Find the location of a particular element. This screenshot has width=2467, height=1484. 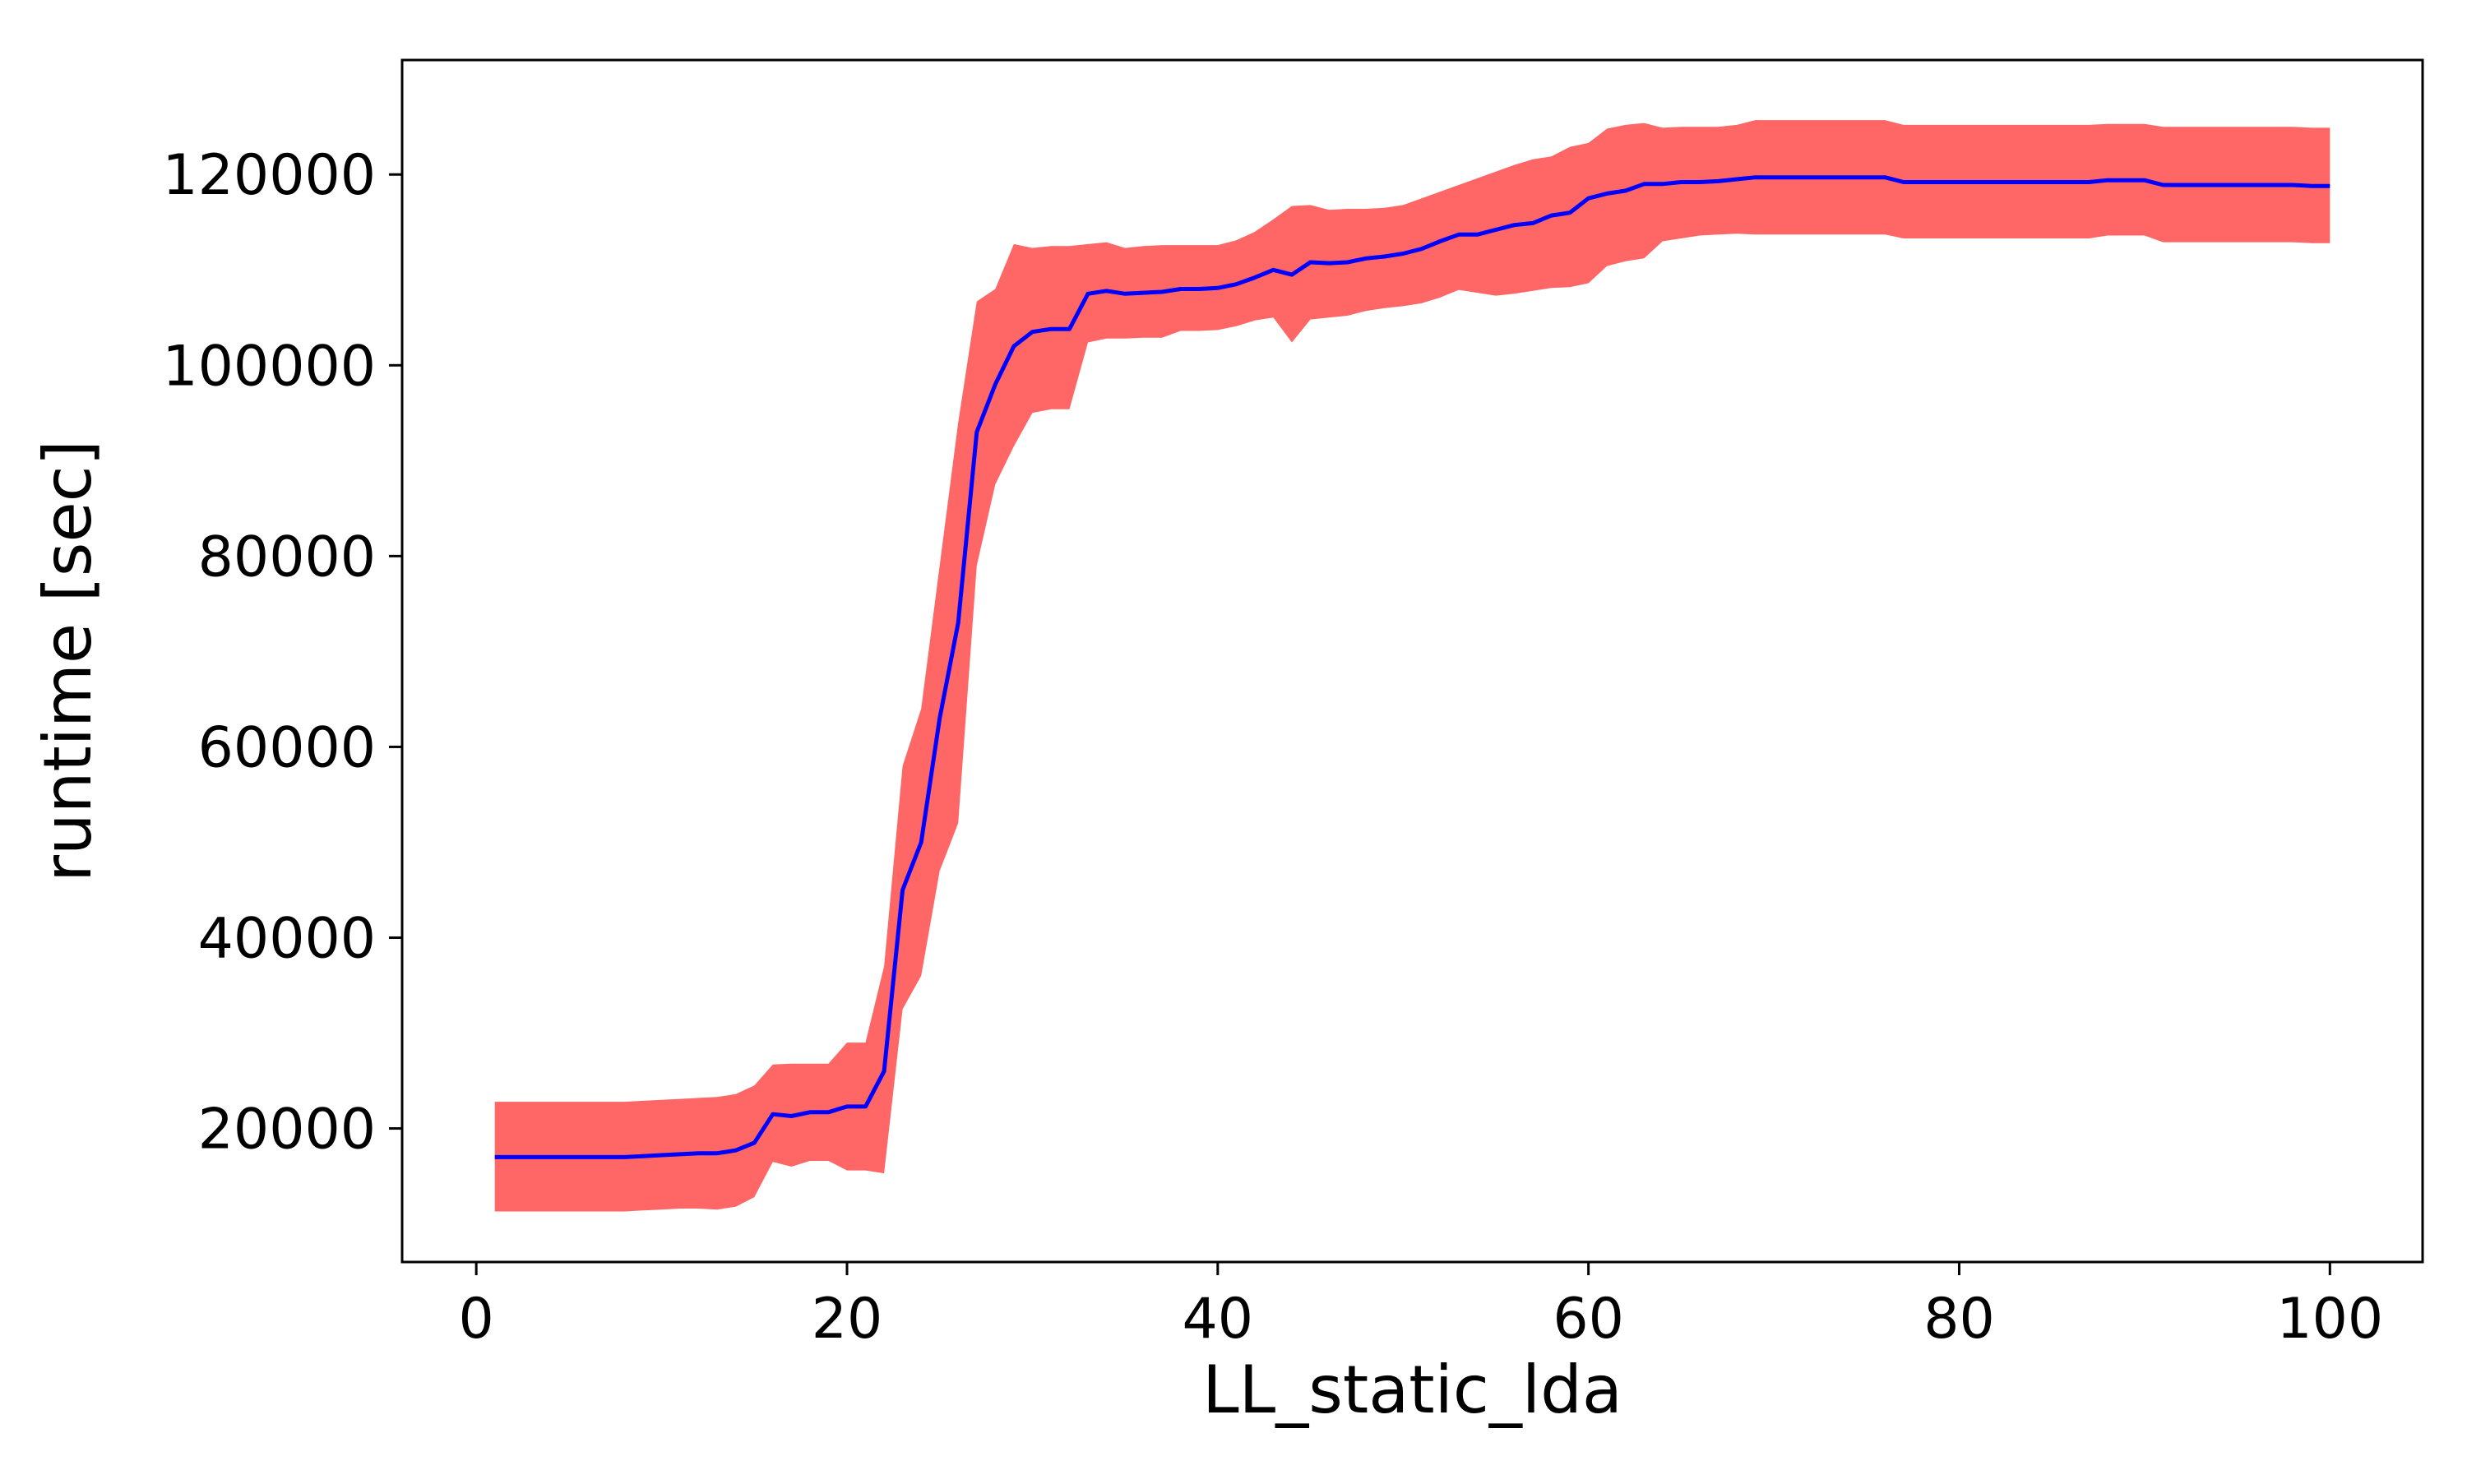

y-axis-label: runtime [sec] is located at coordinates (68, 661).